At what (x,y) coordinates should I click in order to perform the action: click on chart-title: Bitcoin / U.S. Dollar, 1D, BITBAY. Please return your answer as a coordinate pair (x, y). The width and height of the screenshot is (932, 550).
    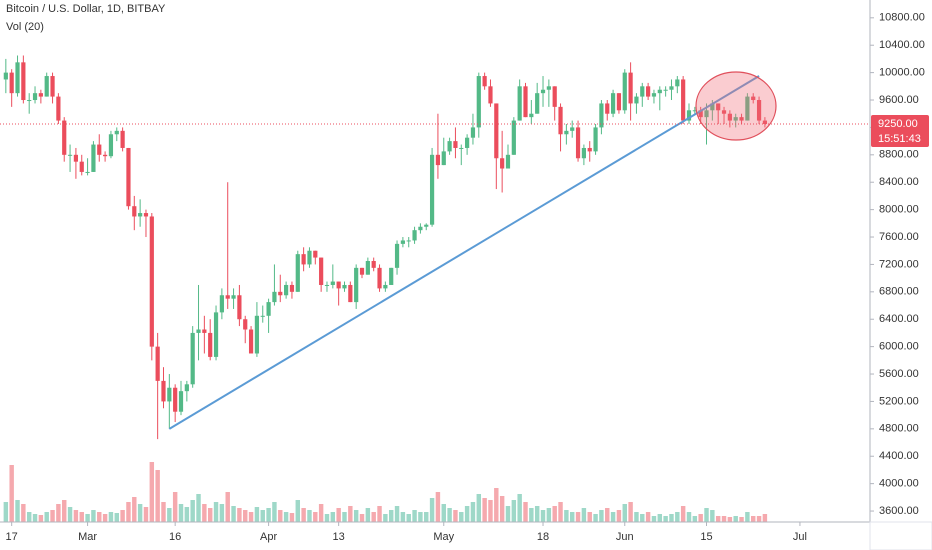
    Looking at the image, I should click on (86, 9).